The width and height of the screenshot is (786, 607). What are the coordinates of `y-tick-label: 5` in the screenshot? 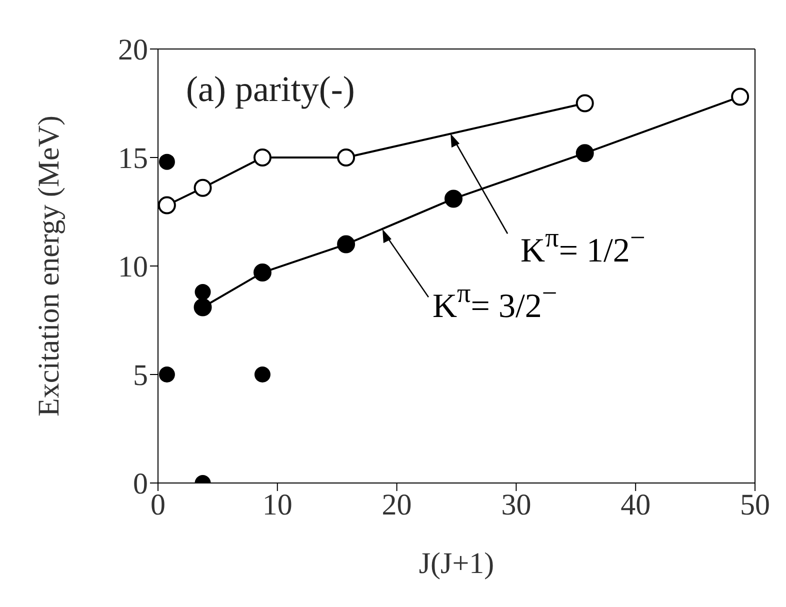 It's located at (140, 375).